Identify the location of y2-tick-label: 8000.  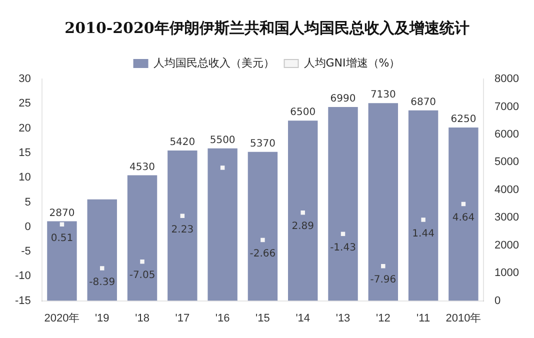
(507, 79).